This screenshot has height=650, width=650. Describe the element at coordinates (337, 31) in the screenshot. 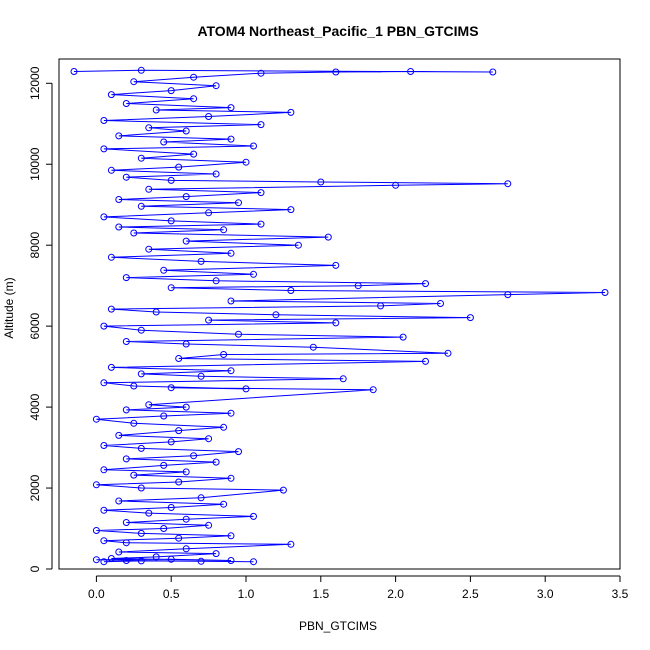

I see `chart-title: ATOM4 Northeast_Pacific_1 PBN_GTCIMS` at that location.